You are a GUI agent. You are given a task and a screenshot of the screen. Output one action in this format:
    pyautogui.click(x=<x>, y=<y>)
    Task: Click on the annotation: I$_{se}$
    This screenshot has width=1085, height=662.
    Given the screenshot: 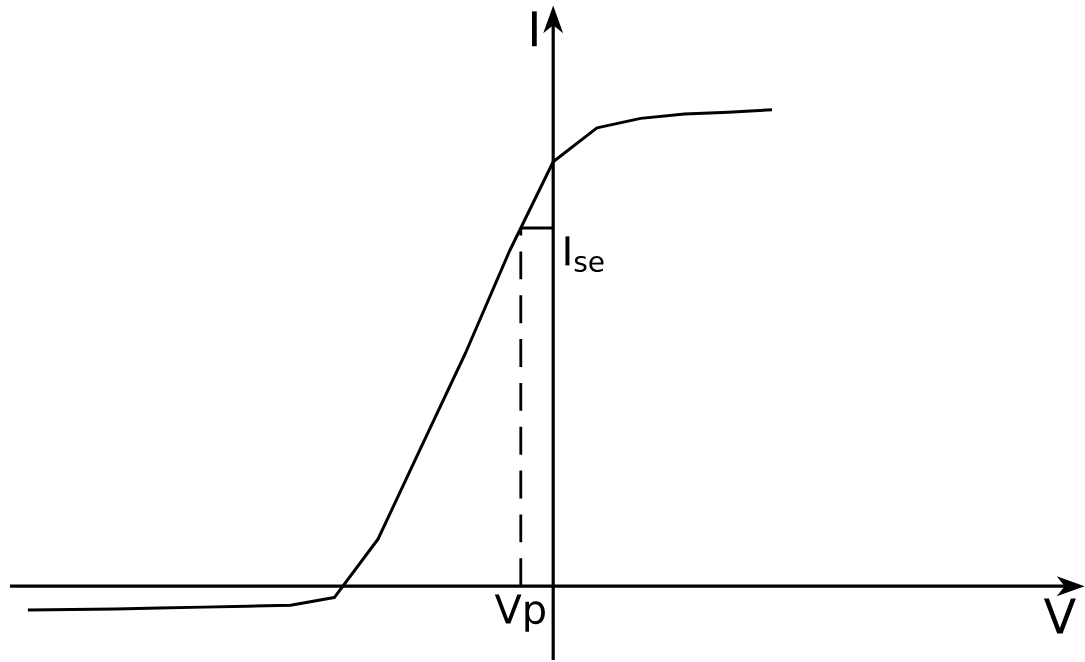 What is the action you would take?
    pyautogui.click(x=584, y=254)
    